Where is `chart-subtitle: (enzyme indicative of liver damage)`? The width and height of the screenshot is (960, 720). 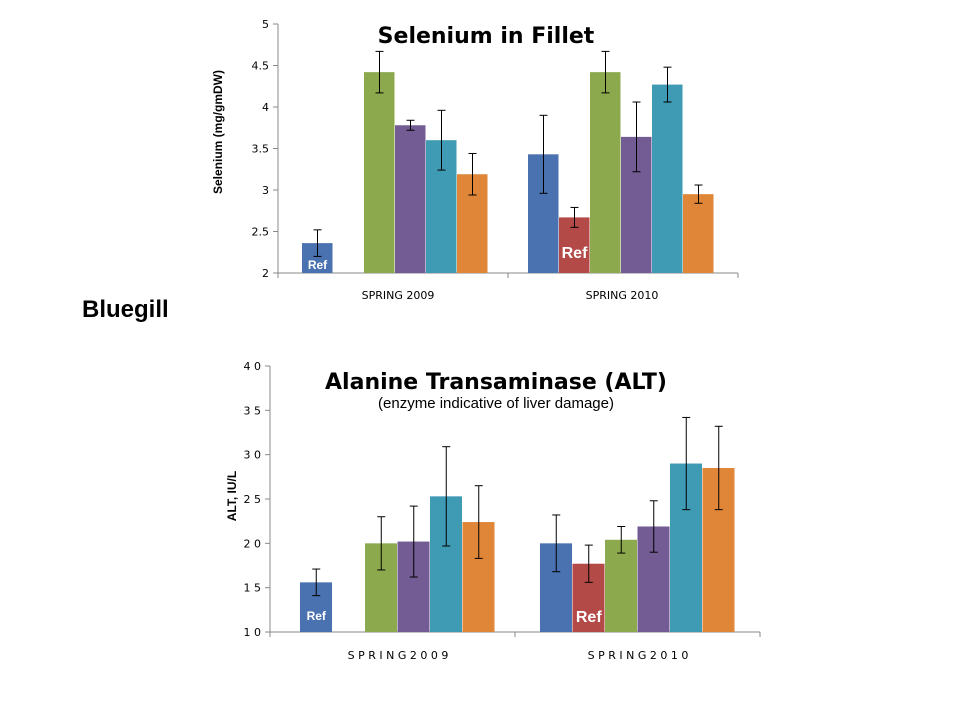
chart-subtitle: (enzyme indicative of liver damage) is located at coordinates (496, 403).